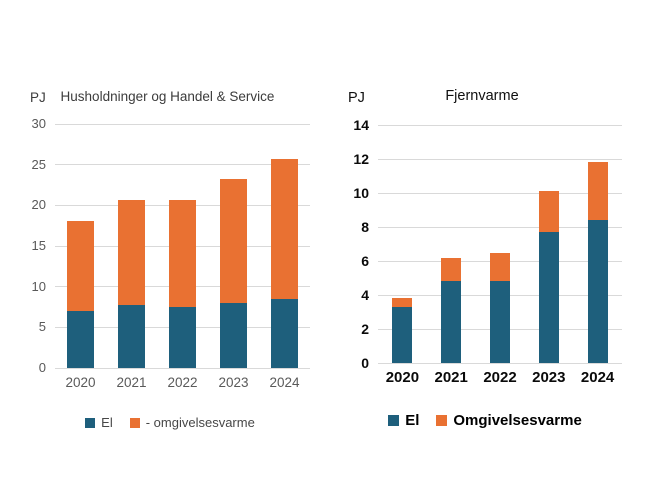 The height and width of the screenshot is (500, 650). Describe the element at coordinates (361, 159) in the screenshot. I see `y-tick-label: 12` at that location.